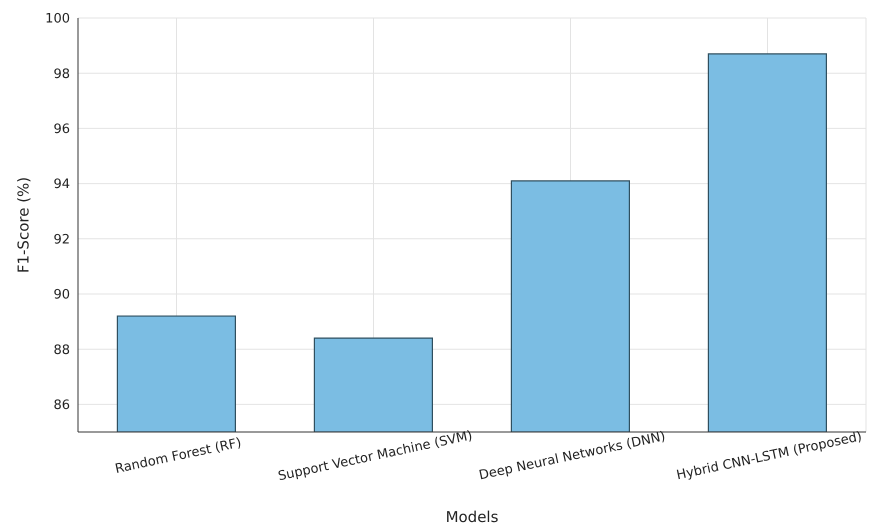 This screenshot has width=870, height=532. What do you see at coordinates (572, 456) in the screenshot?
I see `x-tick-label: Deep Neural Networks (DNN)` at bounding box center [572, 456].